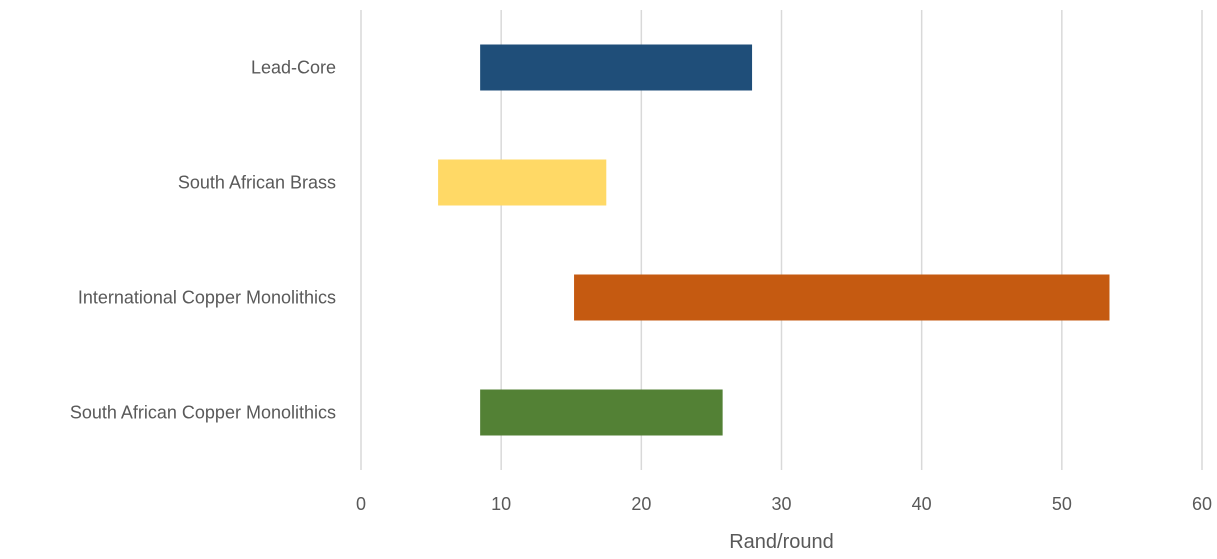 The width and height of the screenshot is (1217, 559). What do you see at coordinates (1062, 504) in the screenshot?
I see `x-tick-label: 50` at bounding box center [1062, 504].